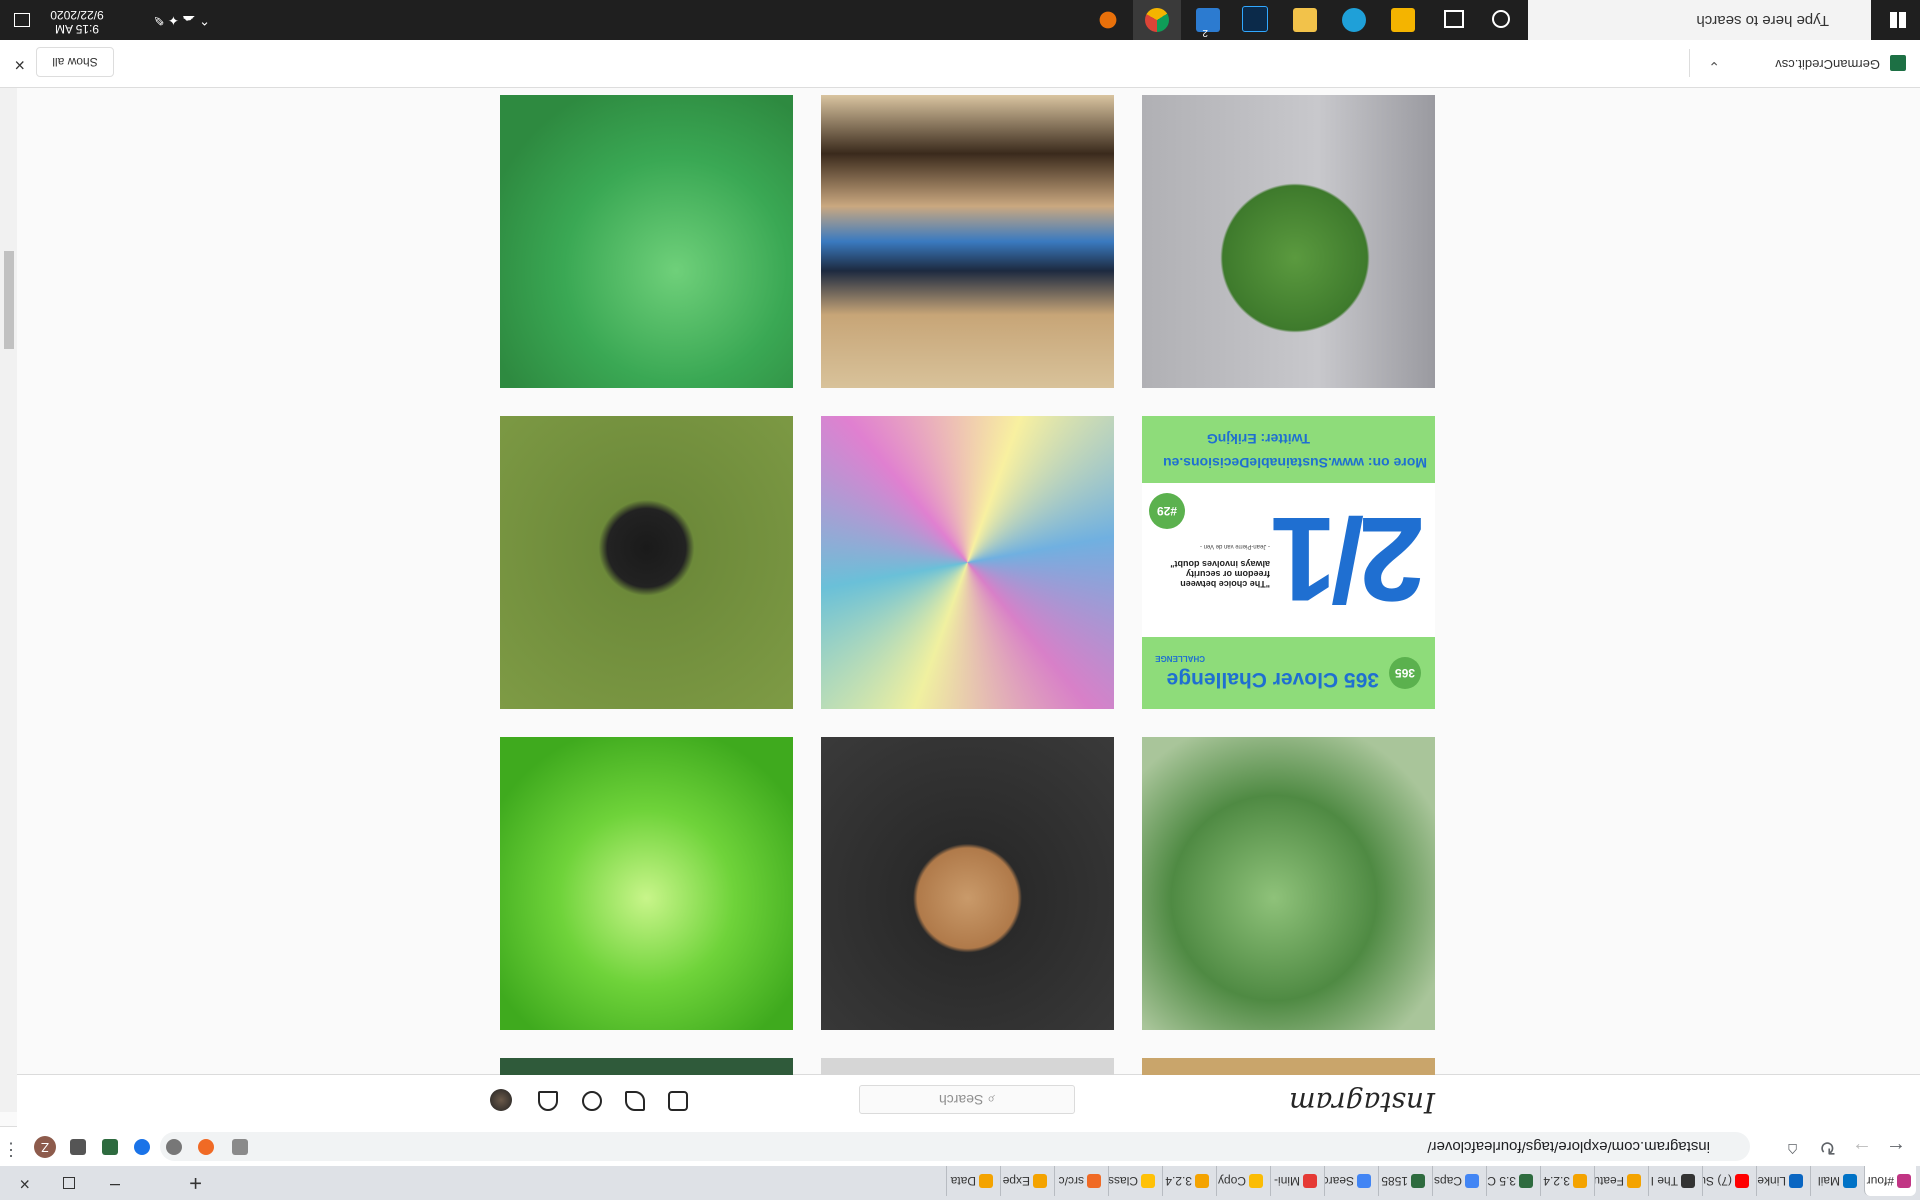 The height and width of the screenshot is (1200, 1920). I want to click on show-all: Show all, so click(75, 62).